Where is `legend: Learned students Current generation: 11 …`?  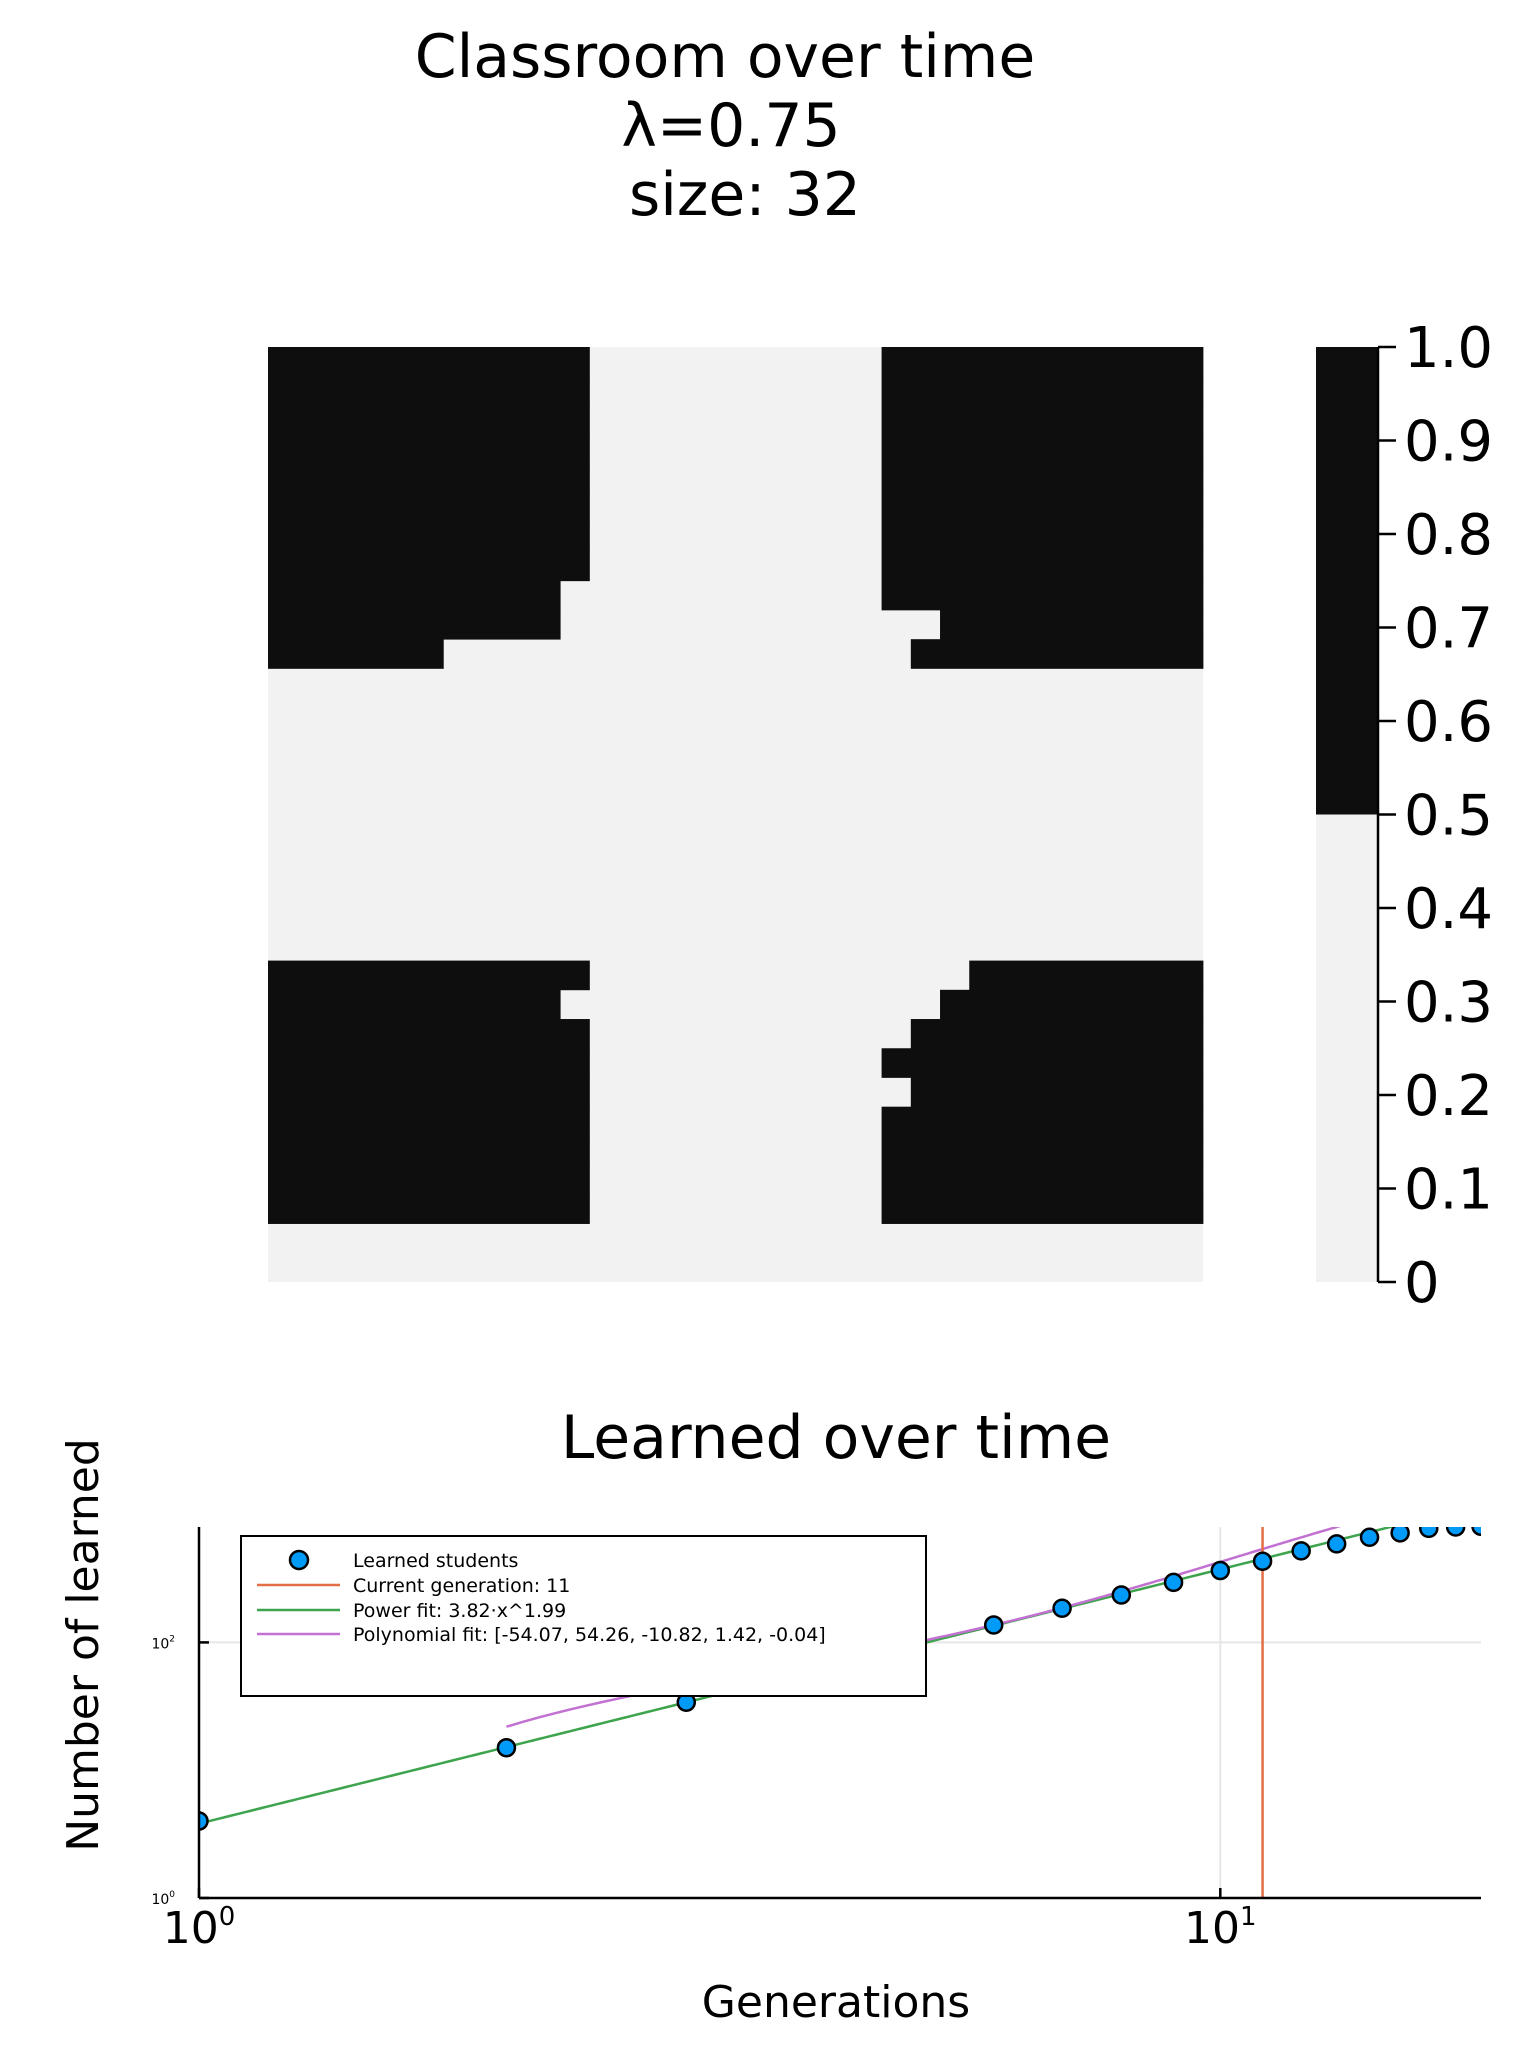
legend: Learned students Current generation: 11 … is located at coordinates (583, 1616).